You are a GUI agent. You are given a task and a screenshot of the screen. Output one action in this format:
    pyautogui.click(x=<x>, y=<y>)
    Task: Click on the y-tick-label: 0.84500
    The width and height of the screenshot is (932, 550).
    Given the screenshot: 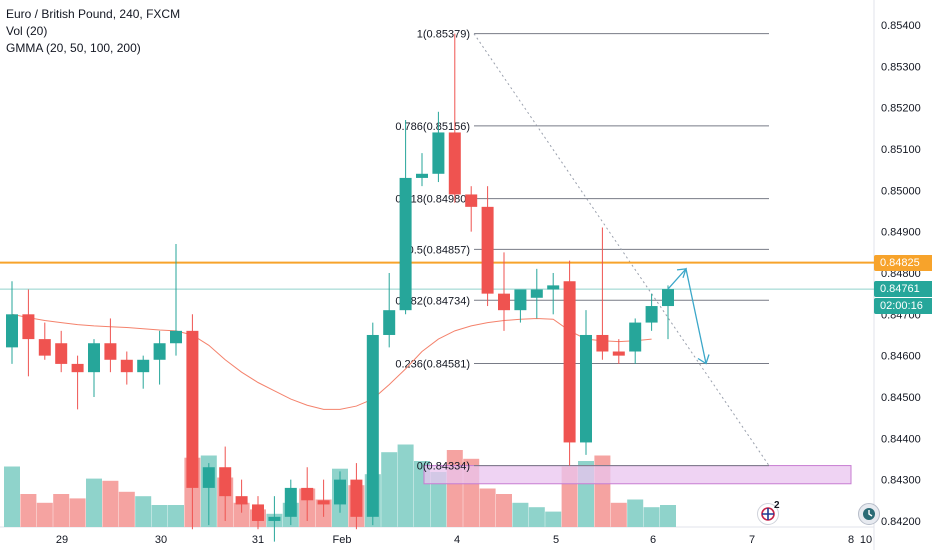 What is the action you would take?
    pyautogui.click(x=901, y=398)
    